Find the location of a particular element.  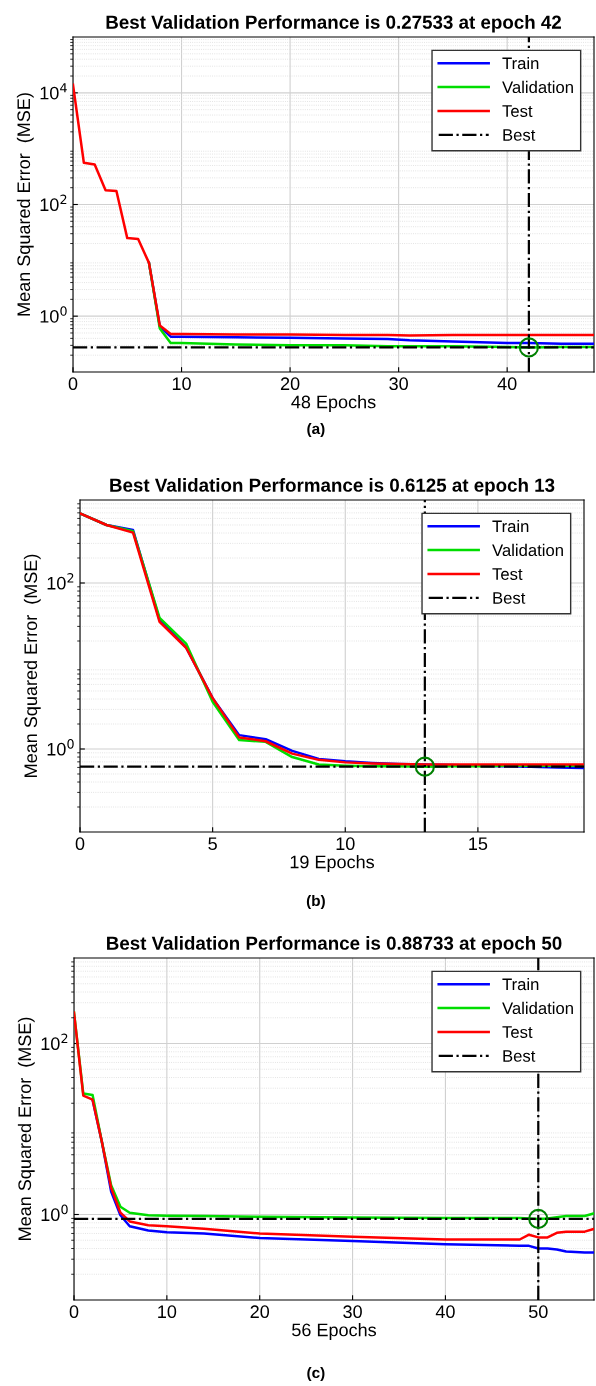

text: (a) is located at coordinates (316, 430).